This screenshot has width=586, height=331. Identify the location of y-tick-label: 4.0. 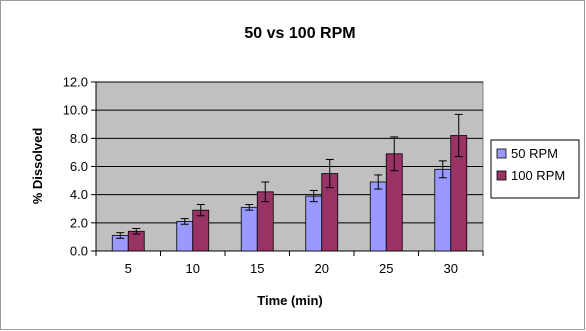
(79, 194).